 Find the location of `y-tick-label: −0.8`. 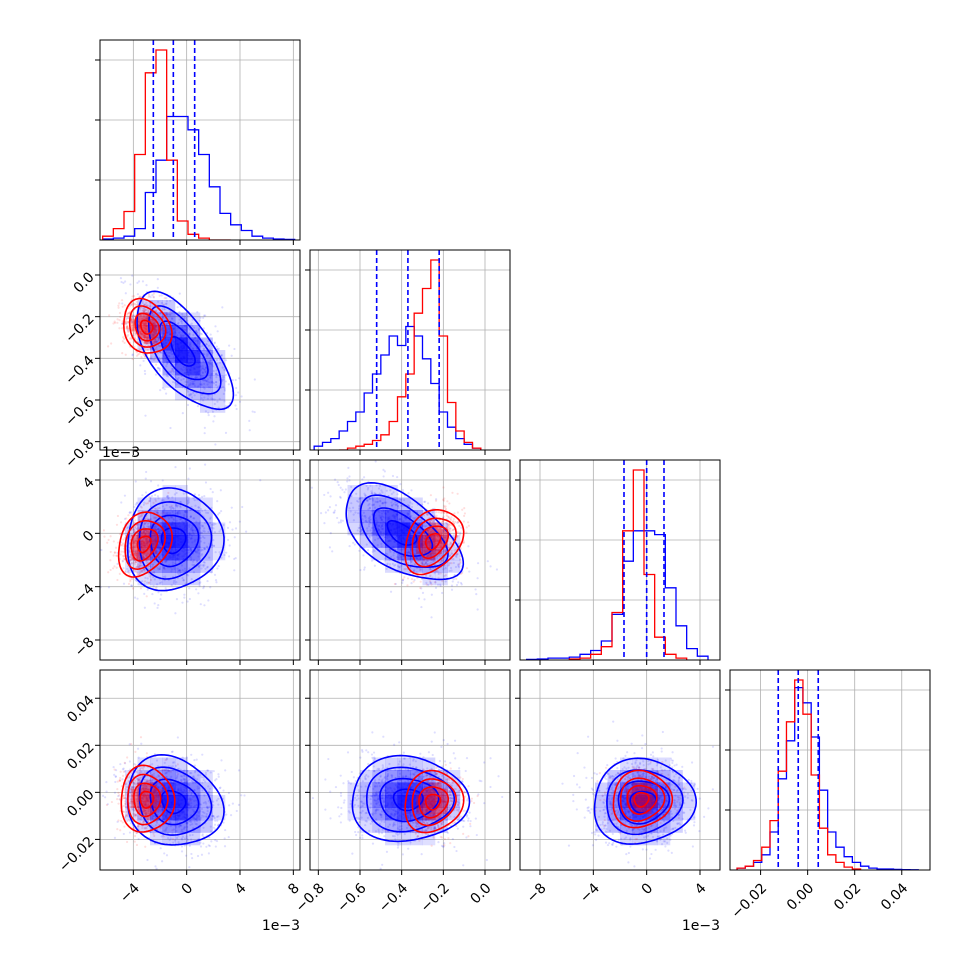

y-tick-label: −0.8 is located at coordinates (79, 453).